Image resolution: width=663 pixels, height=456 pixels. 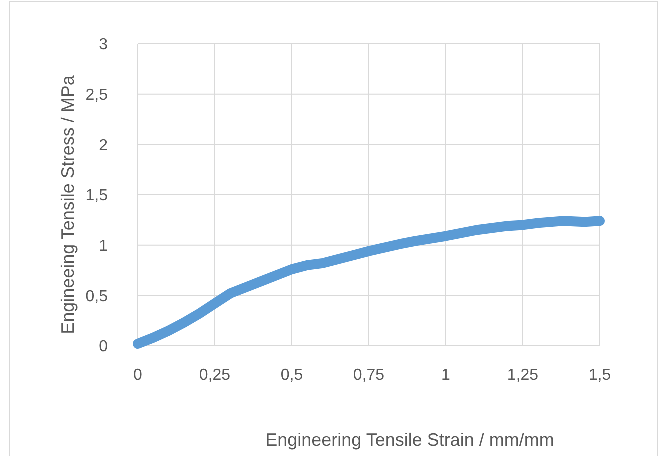 I want to click on x-tick-label: 0,75, so click(x=369, y=375).